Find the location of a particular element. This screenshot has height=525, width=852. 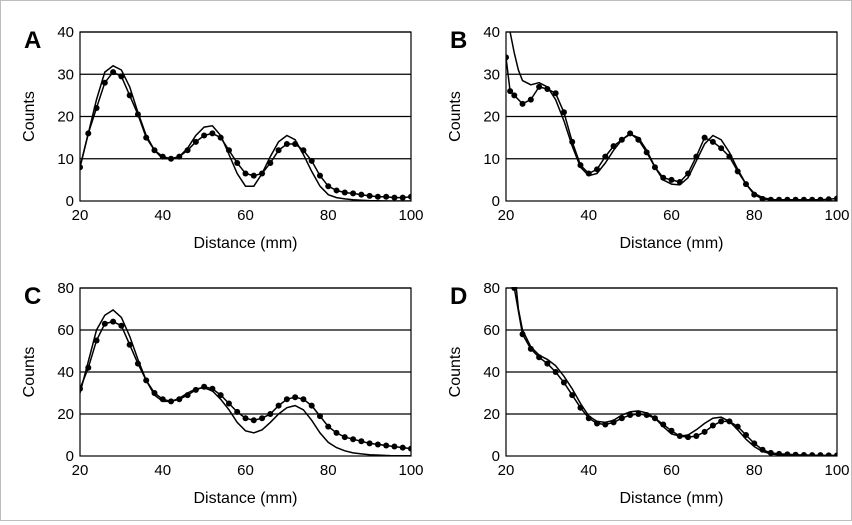

x-tick-label: 100 is located at coordinates (410, 215).